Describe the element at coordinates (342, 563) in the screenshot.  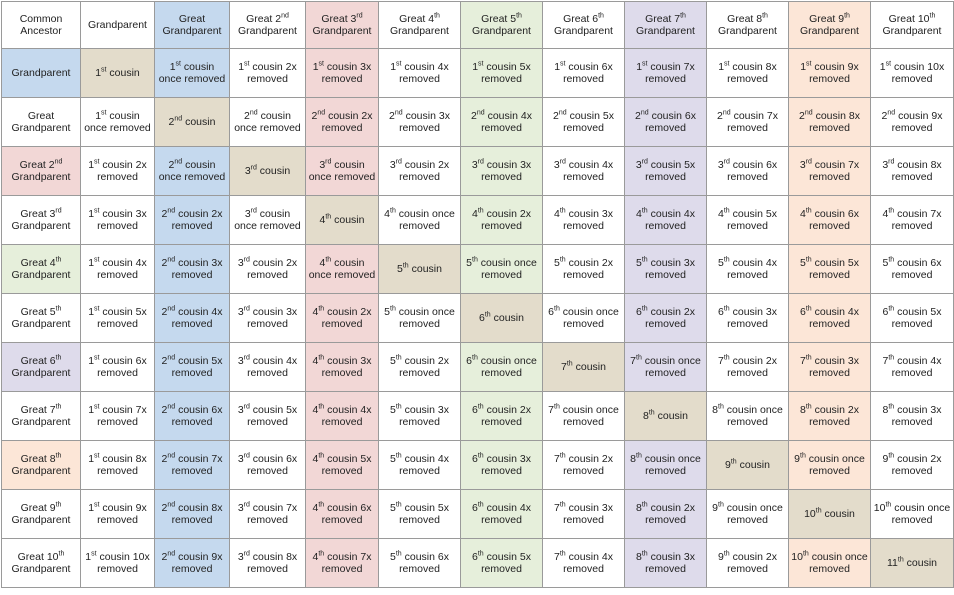
I see `relationship-cell: 4th cousin 7x removed` at that location.